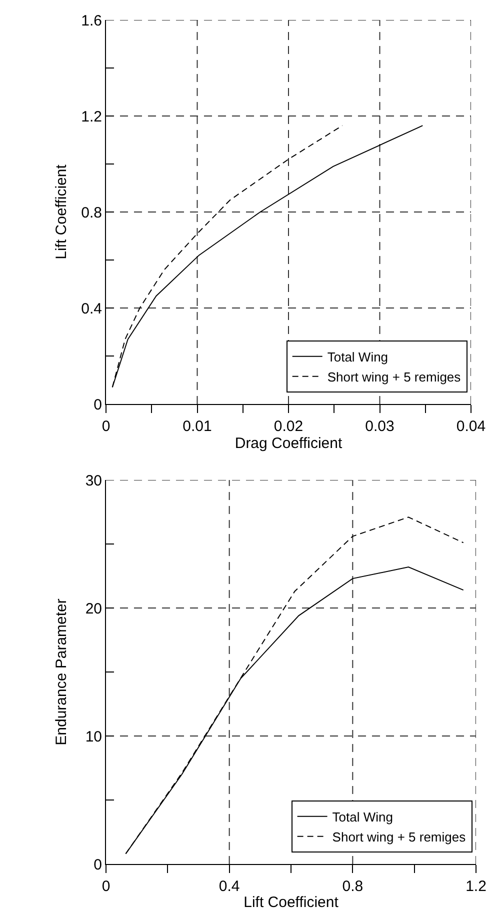  What do you see at coordinates (93, 609) in the screenshot?
I see `y-tick-label: 20` at bounding box center [93, 609].